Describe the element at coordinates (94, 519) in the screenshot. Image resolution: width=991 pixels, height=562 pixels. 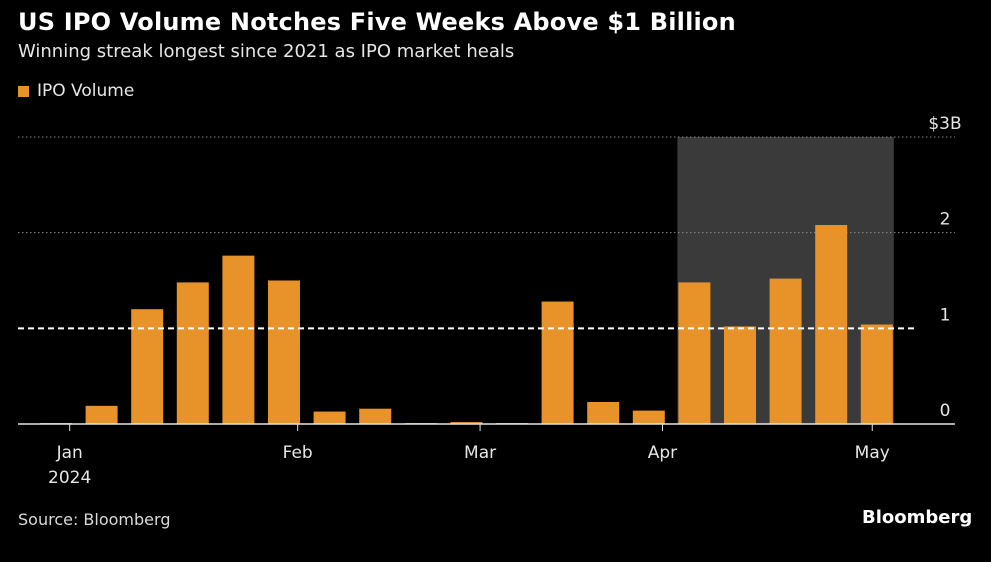
I see `source-note: Source: Bloomberg` at that location.